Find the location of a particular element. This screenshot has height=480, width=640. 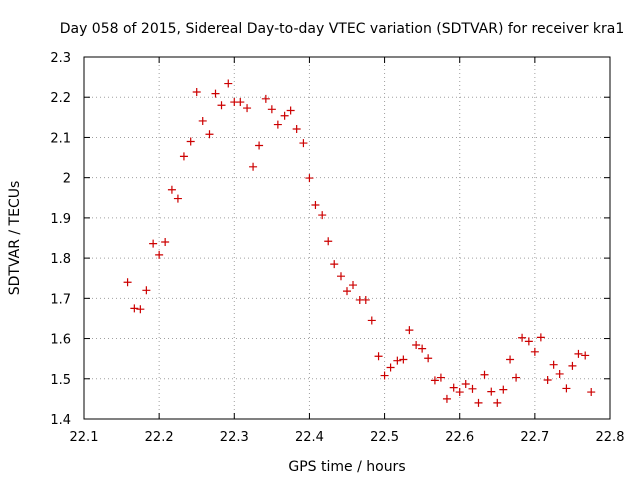

y-tick-label: 2.2 is located at coordinates (60, 98).